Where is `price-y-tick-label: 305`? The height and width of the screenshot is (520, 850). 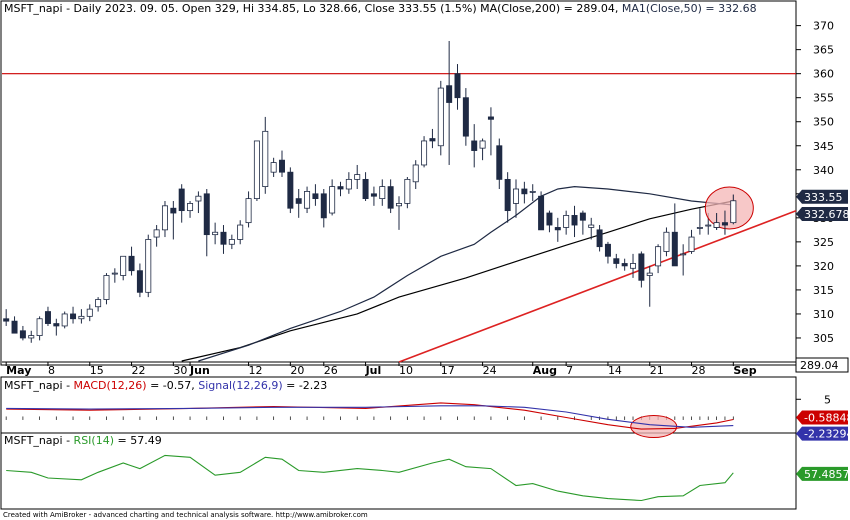
price-y-tick-label: 305 is located at coordinates (823, 338).